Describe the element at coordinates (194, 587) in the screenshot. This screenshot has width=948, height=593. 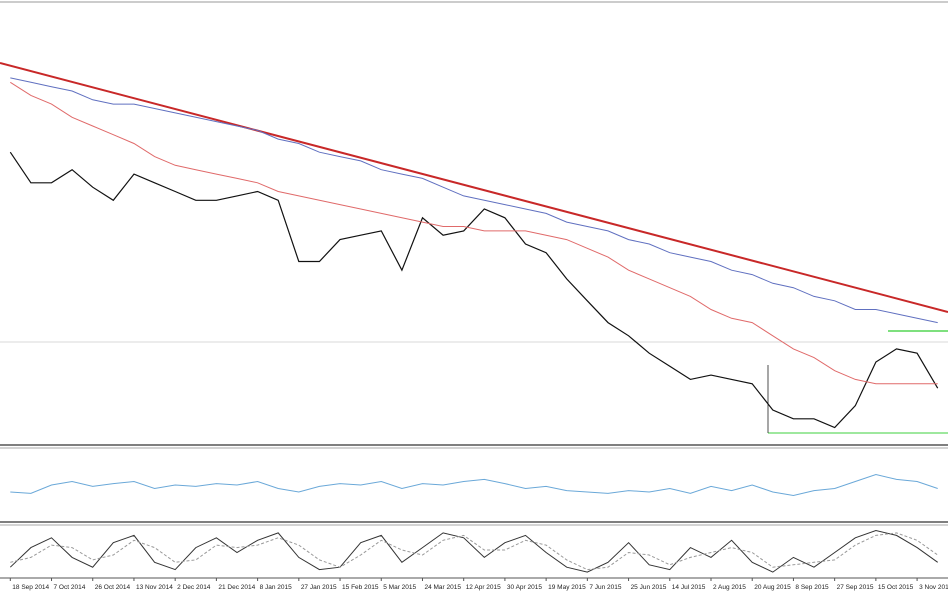
I see `x-tick-label: 2 Dec 2014` at that location.